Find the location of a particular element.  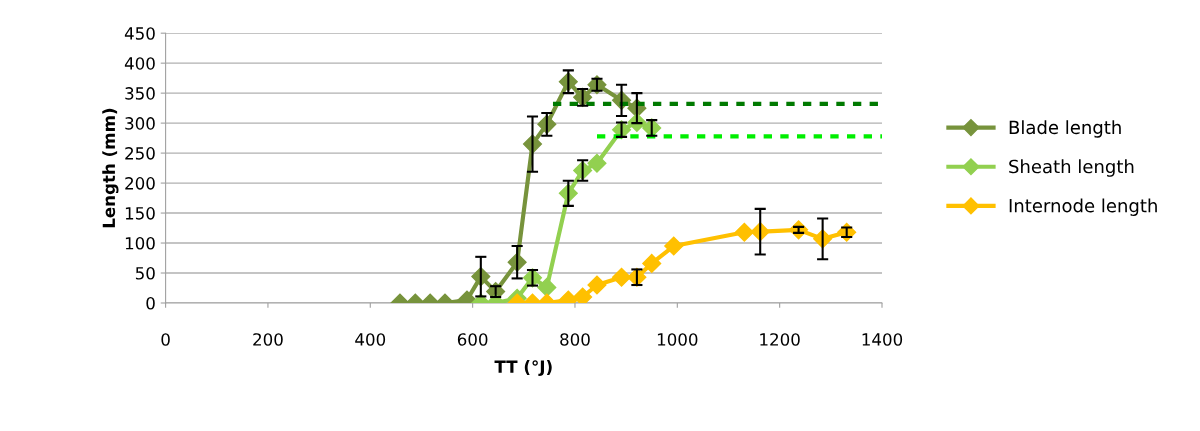

y-tick-label: 50 is located at coordinates (145, 273).